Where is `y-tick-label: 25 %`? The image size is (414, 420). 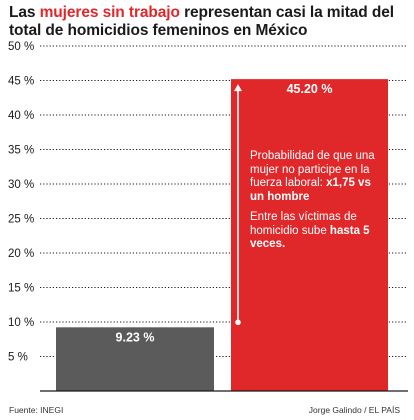 y-tick-label: 25 % is located at coordinates (21, 220).